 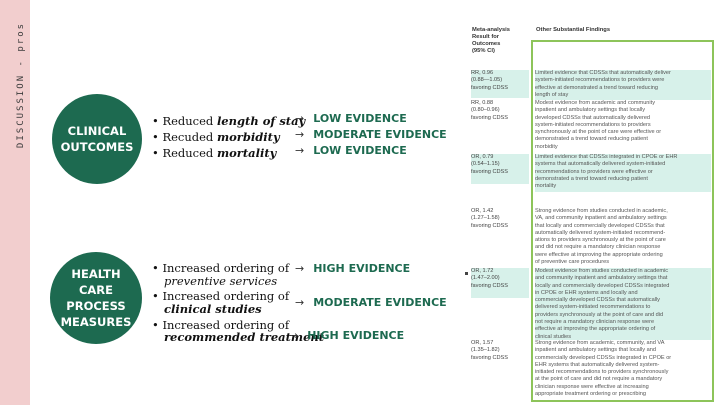 What do you see at coordinates (347, 335) in the screenshot?
I see `evidence-recommended-treatment: → HIGH EVIDENCE` at bounding box center [347, 335].